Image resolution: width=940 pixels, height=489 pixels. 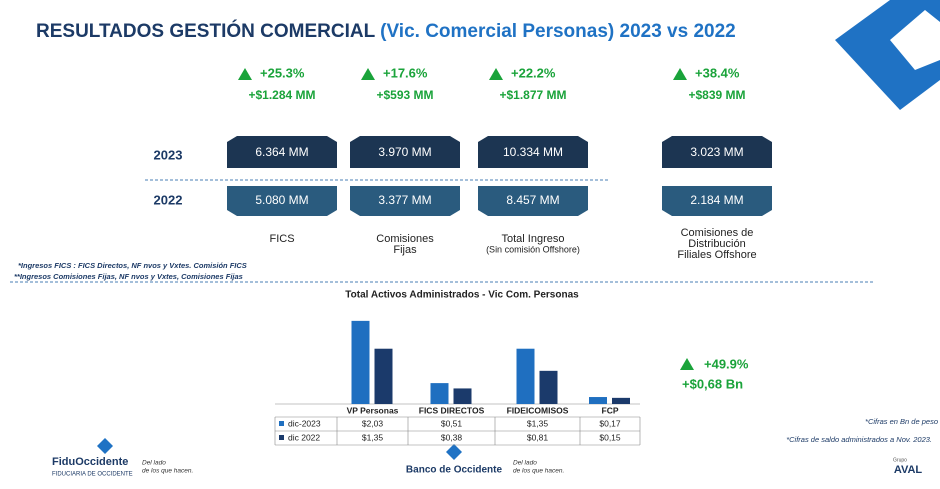 What do you see at coordinates (452, 423) in the screenshot?
I see `value-label: $0,51` at bounding box center [452, 423].